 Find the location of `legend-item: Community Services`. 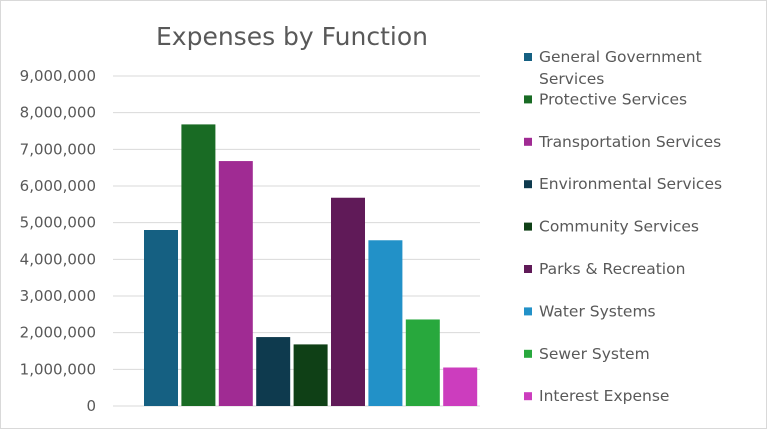

legend-item: Community Services is located at coordinates (611, 227).